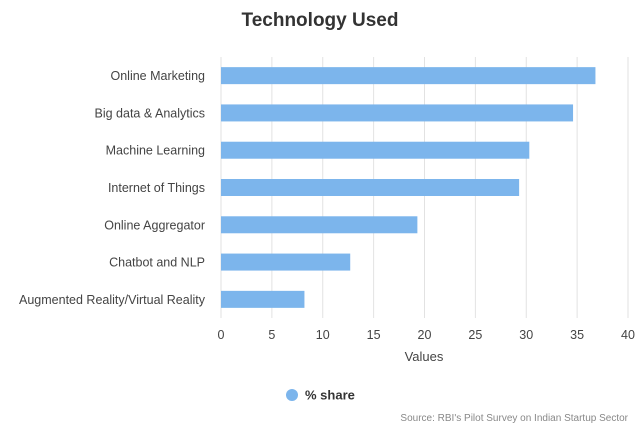 The width and height of the screenshot is (640, 427). Describe the element at coordinates (157, 263) in the screenshot. I see `category-label: Chatbot and NLP` at that location.